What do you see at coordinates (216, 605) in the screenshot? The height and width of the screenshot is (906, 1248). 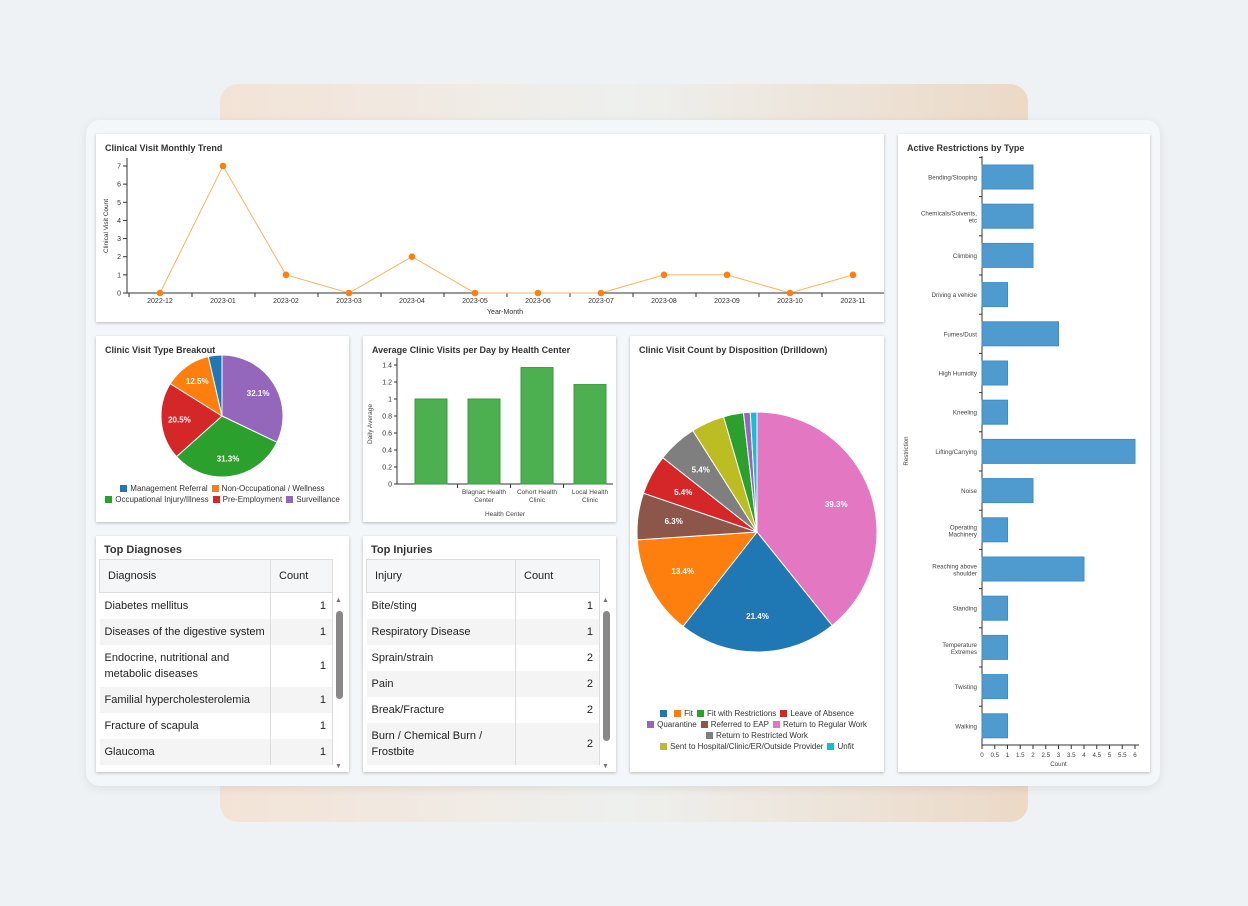 I see `table-row: Diabetes mellitus 1` at bounding box center [216, 605].